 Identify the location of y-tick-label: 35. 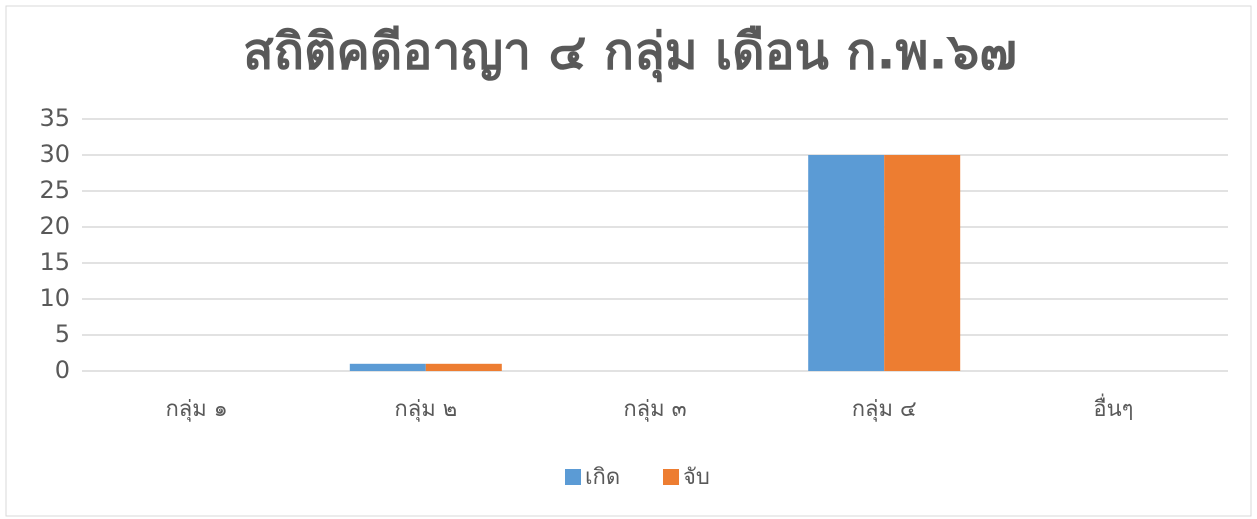
(54, 118).